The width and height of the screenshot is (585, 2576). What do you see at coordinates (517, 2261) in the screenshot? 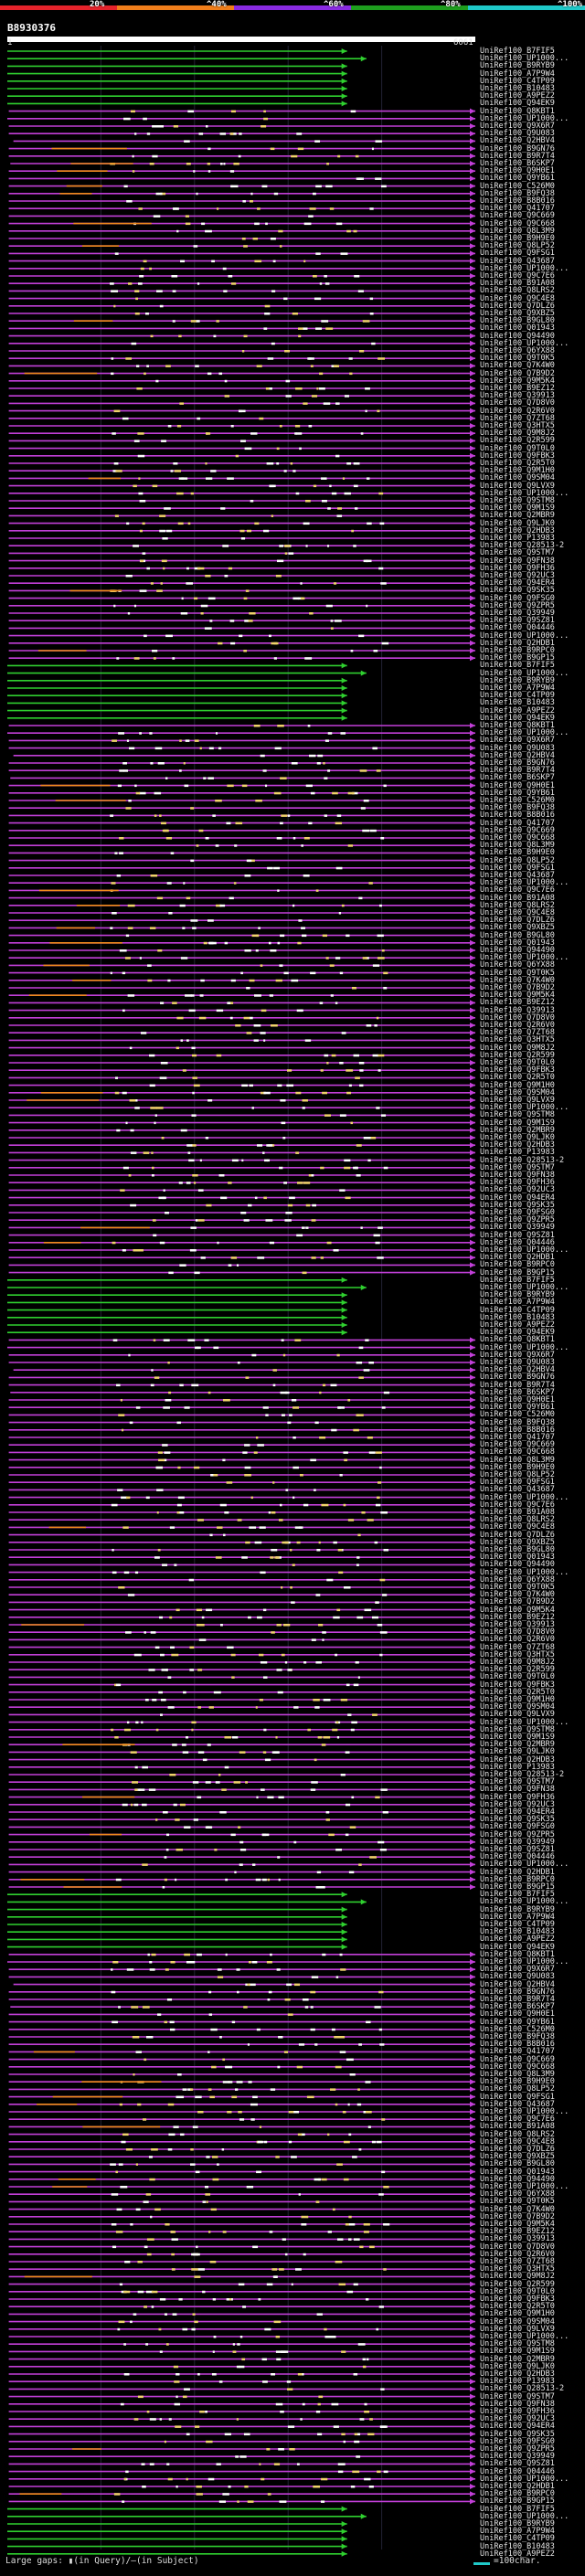
I see `hit-label: UniRef100_Q7ZT68` at bounding box center [517, 2261].